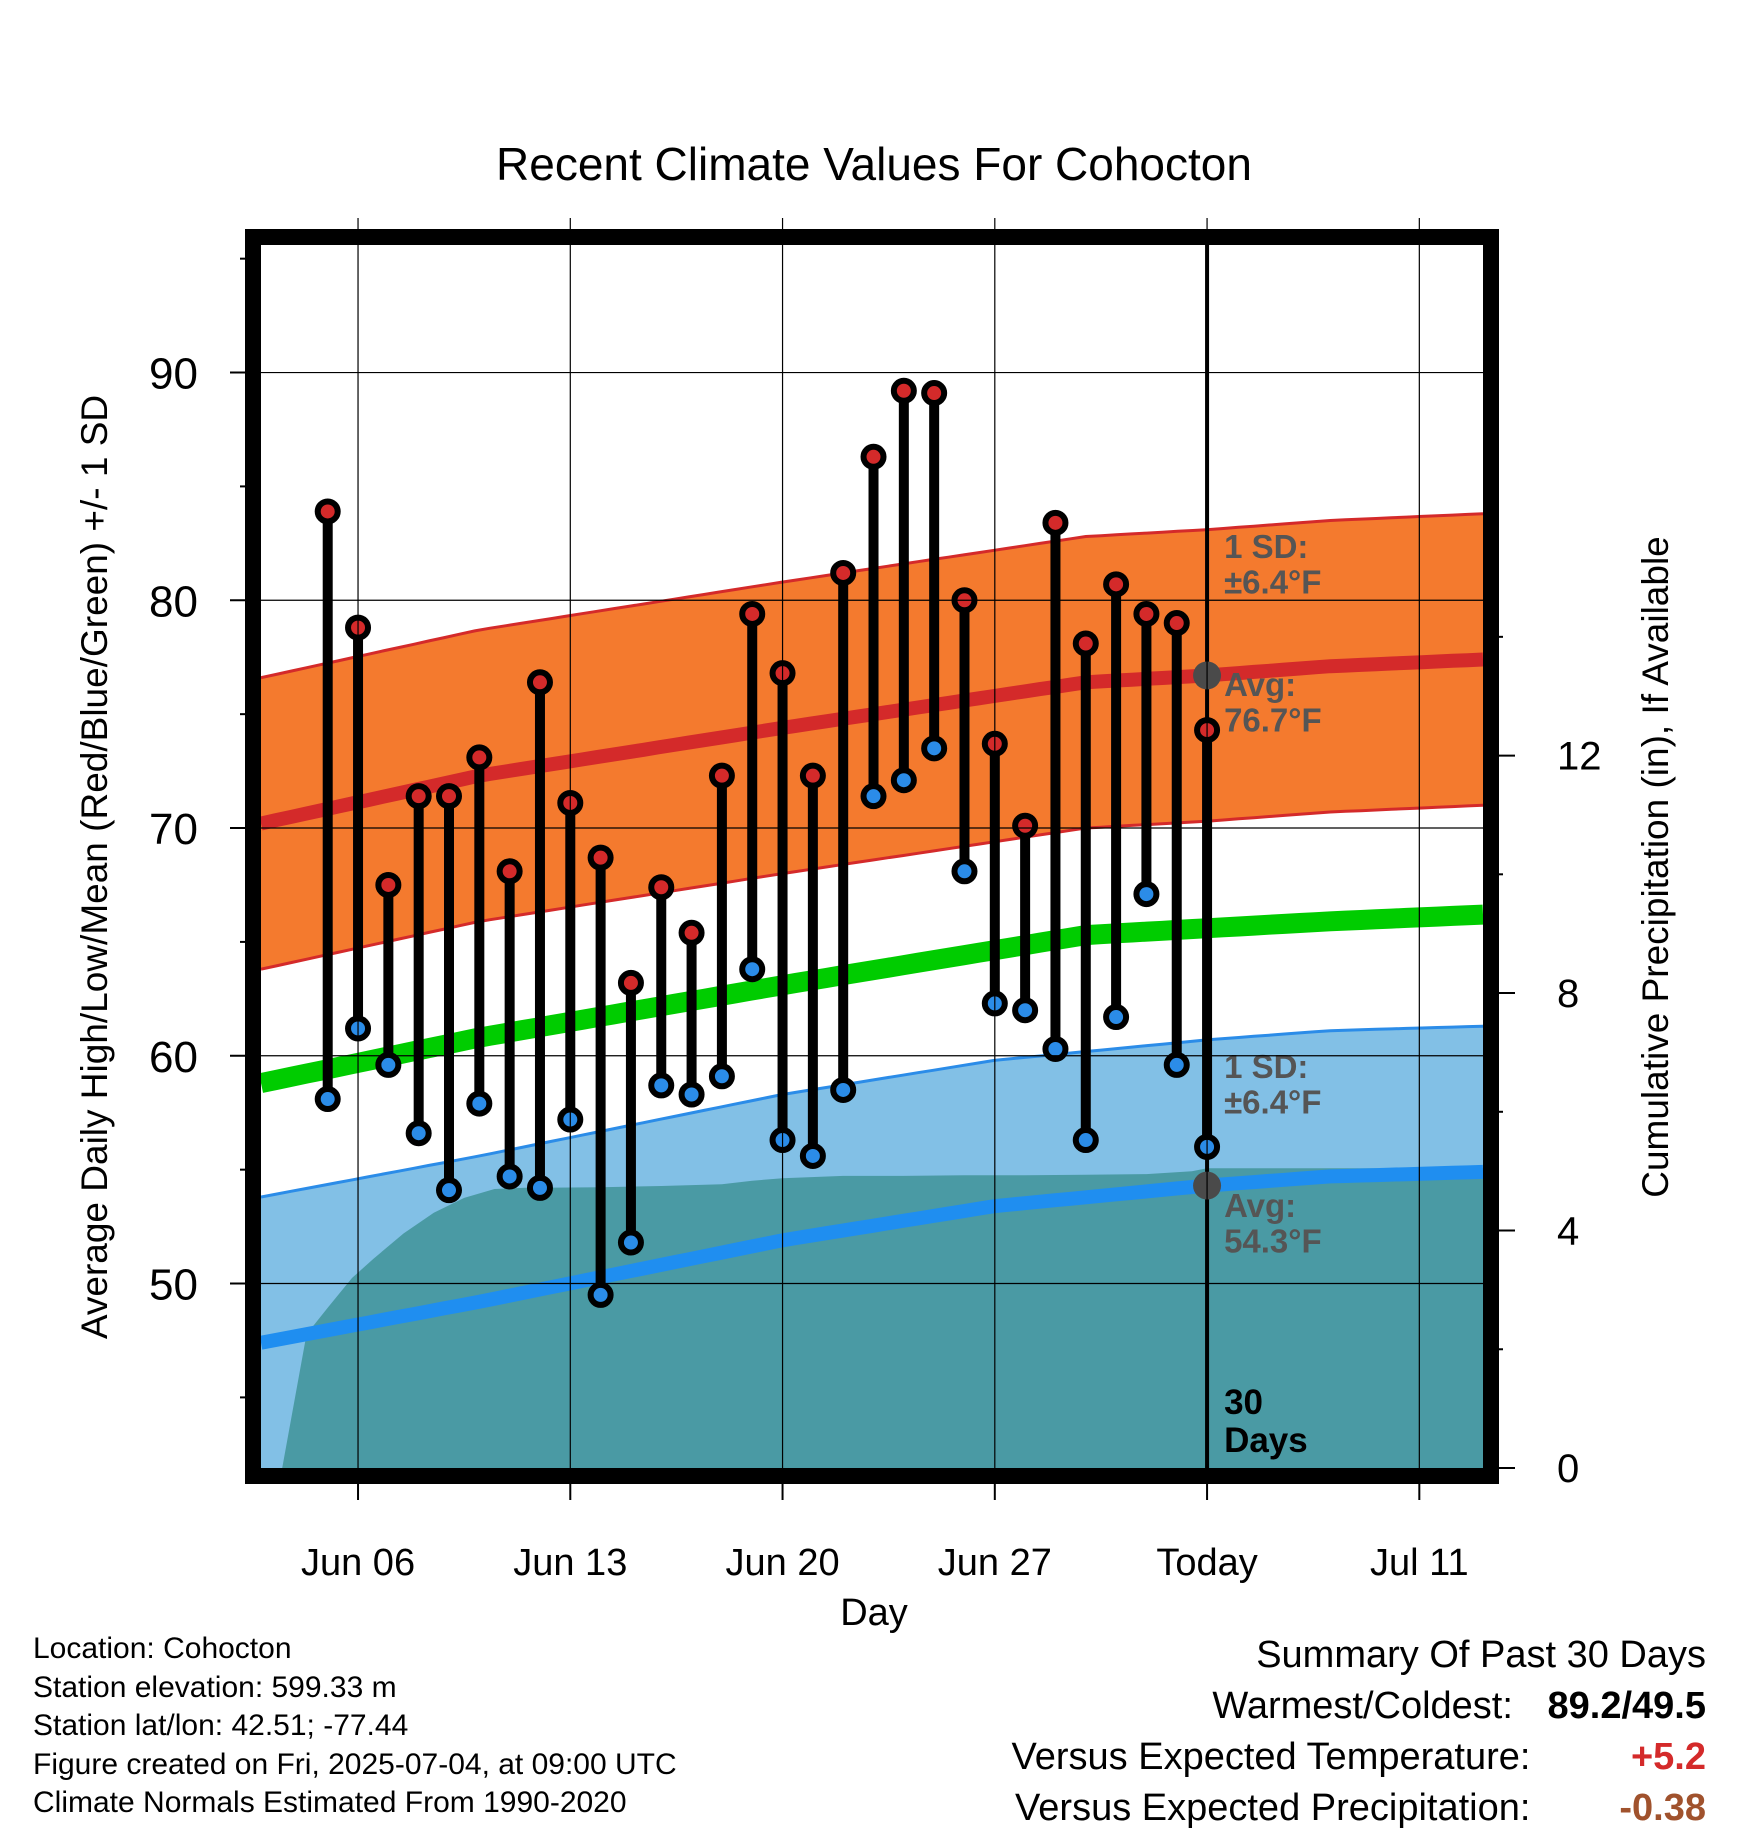 Image resolution: width=1748 pixels, height=1834 pixels. I want to click on y-tick-label: 50, so click(173, 1285).